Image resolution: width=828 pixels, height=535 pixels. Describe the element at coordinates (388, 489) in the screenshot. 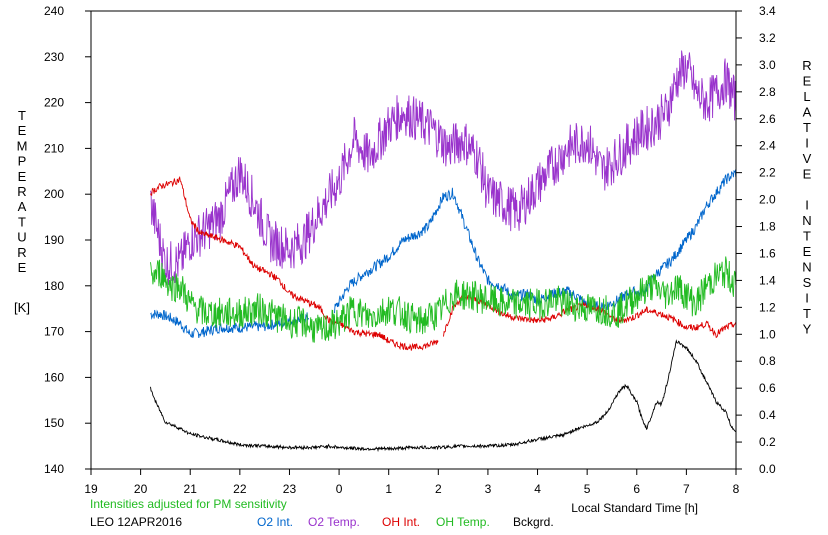

I see `x-tick-label: 1` at that location.